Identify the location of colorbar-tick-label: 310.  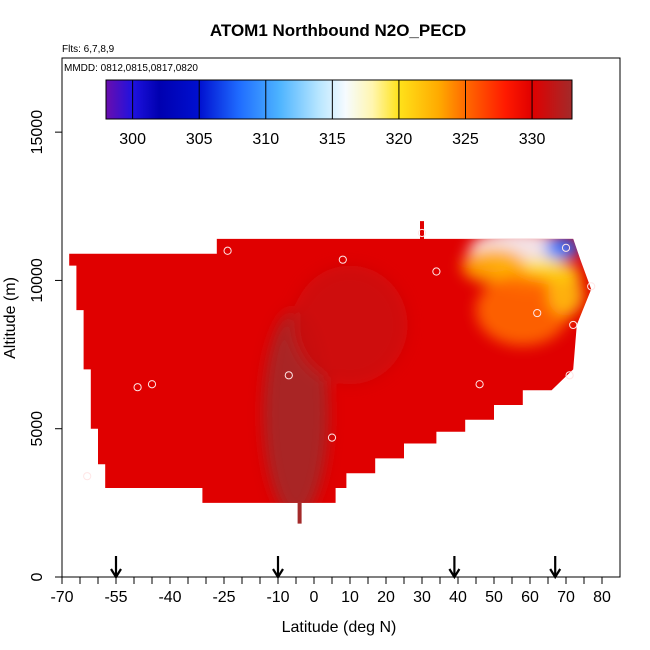
(265, 139).